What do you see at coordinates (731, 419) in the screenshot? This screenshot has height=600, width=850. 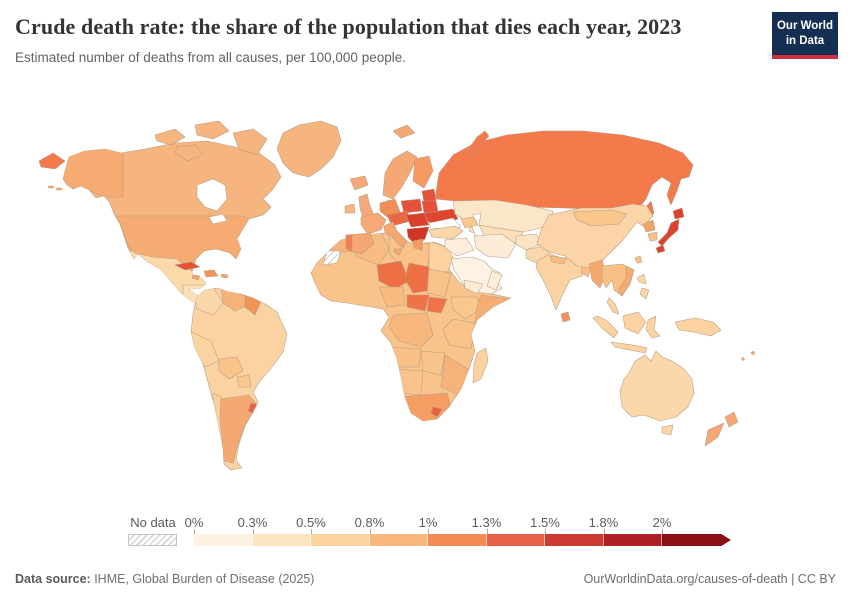 I see `region-new-zealand-north` at bounding box center [731, 419].